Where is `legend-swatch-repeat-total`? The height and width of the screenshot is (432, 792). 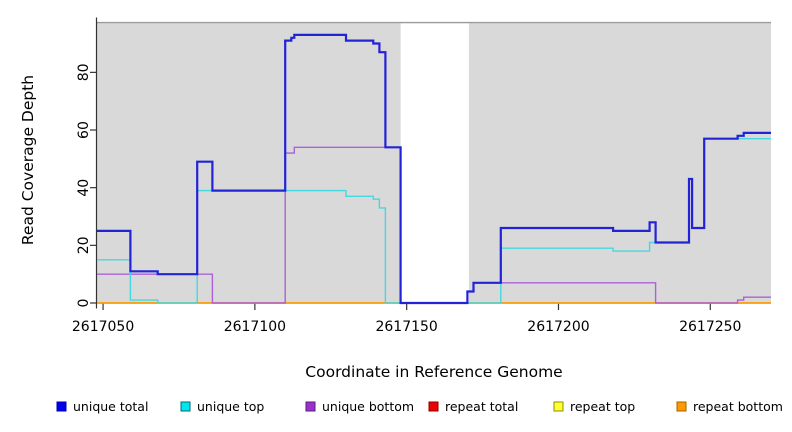 legend-swatch-repeat-total is located at coordinates (433, 406).